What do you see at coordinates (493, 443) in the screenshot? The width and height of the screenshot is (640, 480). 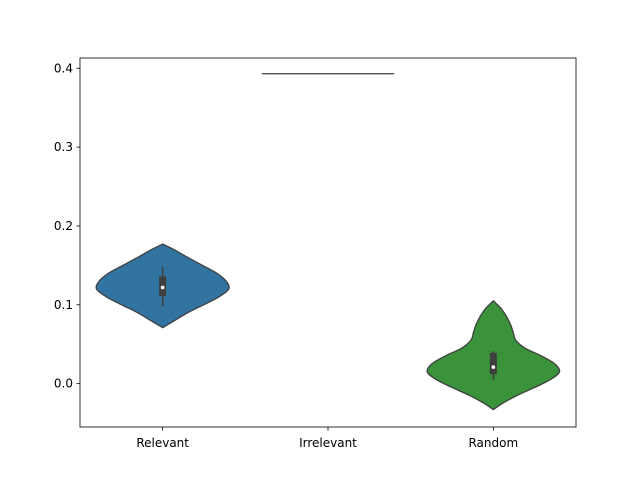 I see `x-tick-label: Random` at bounding box center [493, 443].